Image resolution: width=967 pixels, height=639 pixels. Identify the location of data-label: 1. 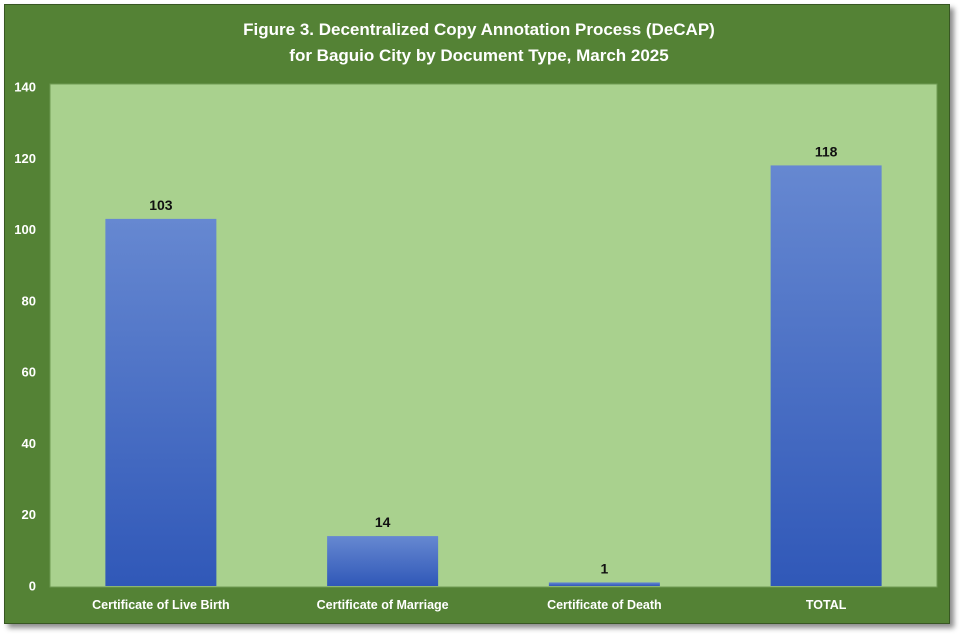
(604, 568).